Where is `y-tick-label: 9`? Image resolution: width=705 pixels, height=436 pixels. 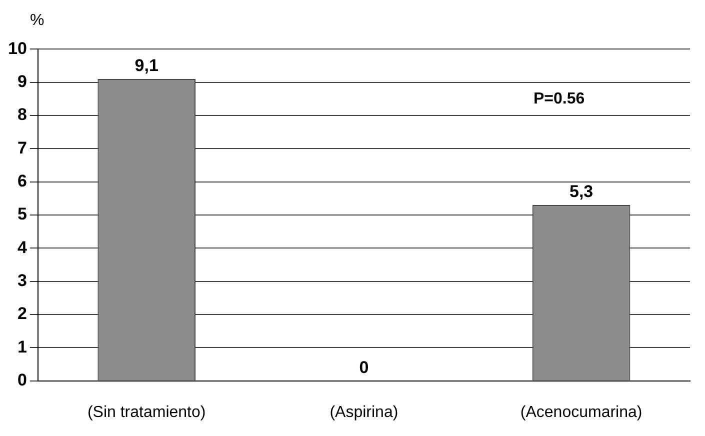
y-tick-label: 9 is located at coordinates (22, 82).